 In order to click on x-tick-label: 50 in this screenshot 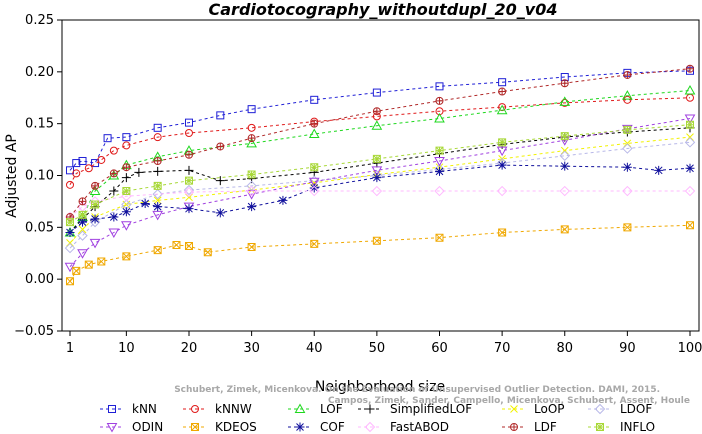, I will do `click(377, 348)`.